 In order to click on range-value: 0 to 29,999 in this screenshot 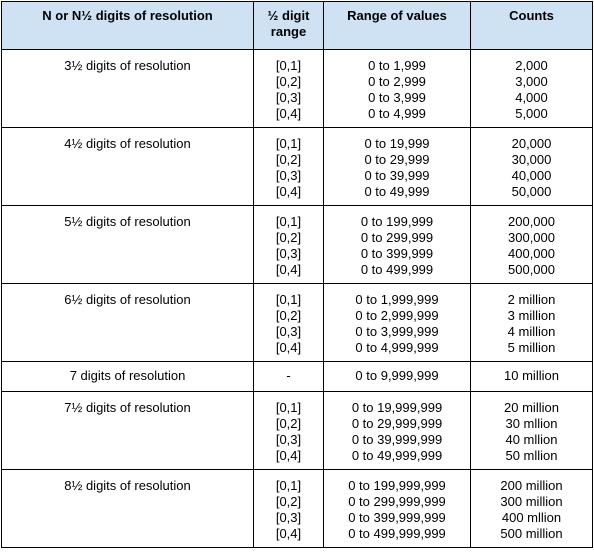, I will do `click(397, 159)`.